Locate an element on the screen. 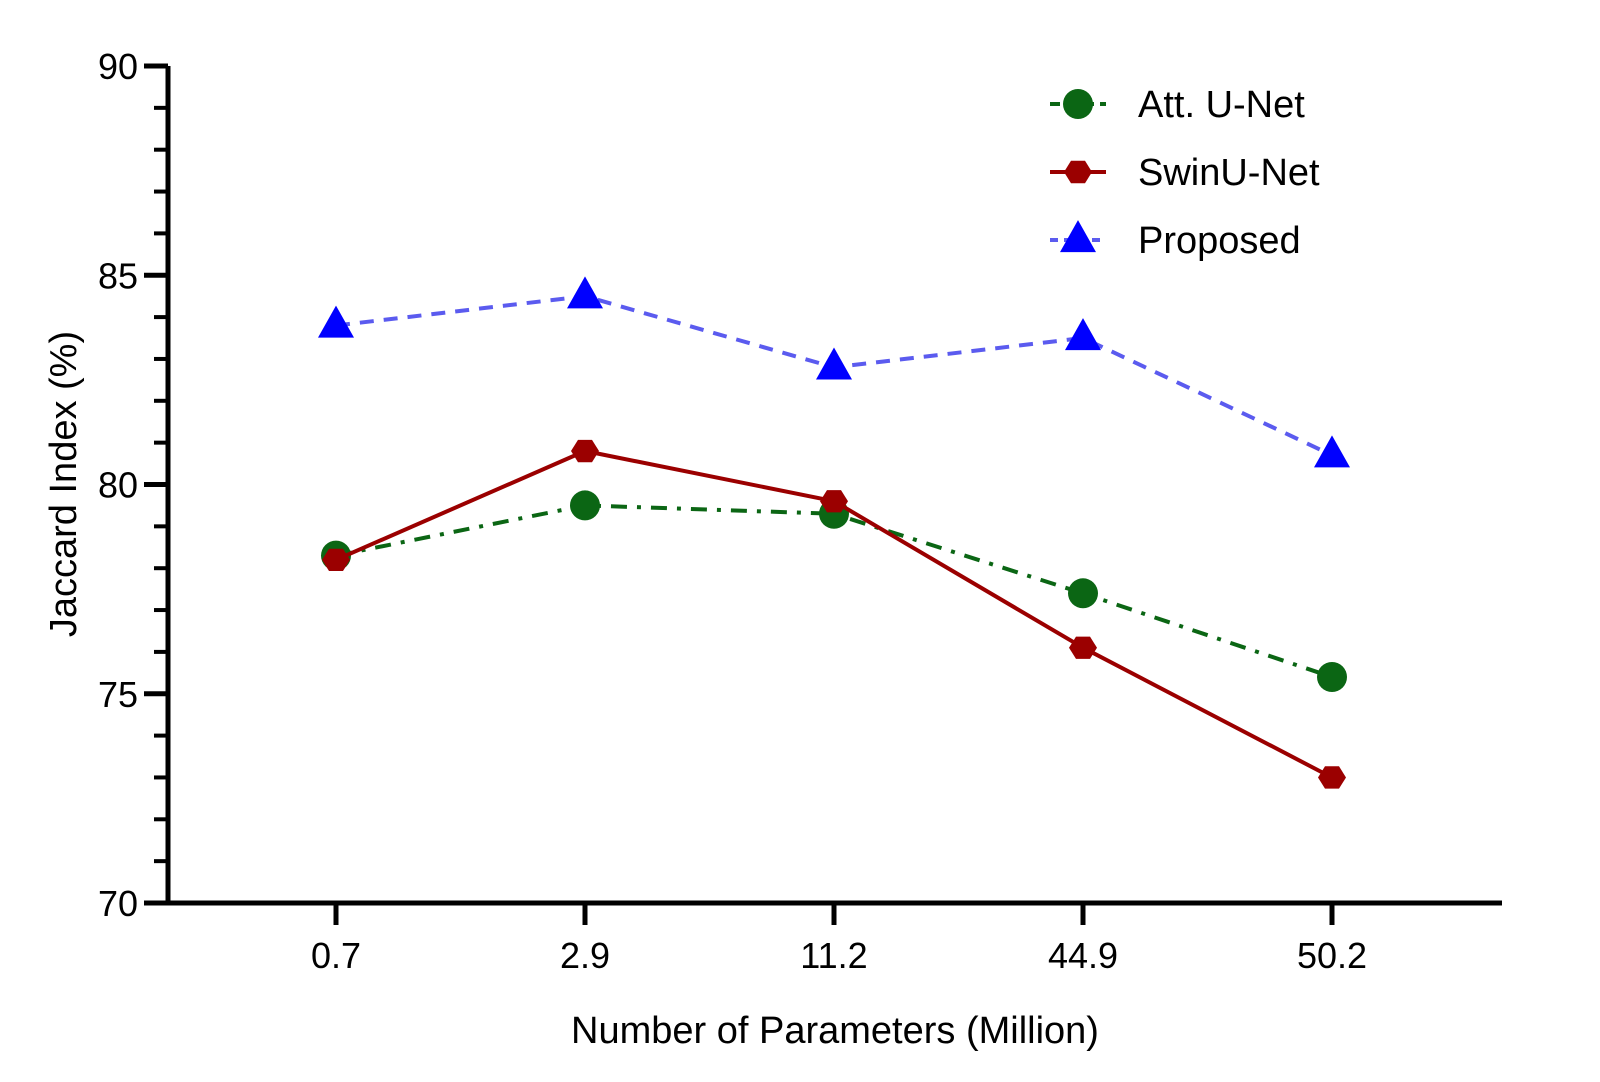 The image size is (1600, 1082). legend-entry-proposed: Proposed is located at coordinates (1175, 241).